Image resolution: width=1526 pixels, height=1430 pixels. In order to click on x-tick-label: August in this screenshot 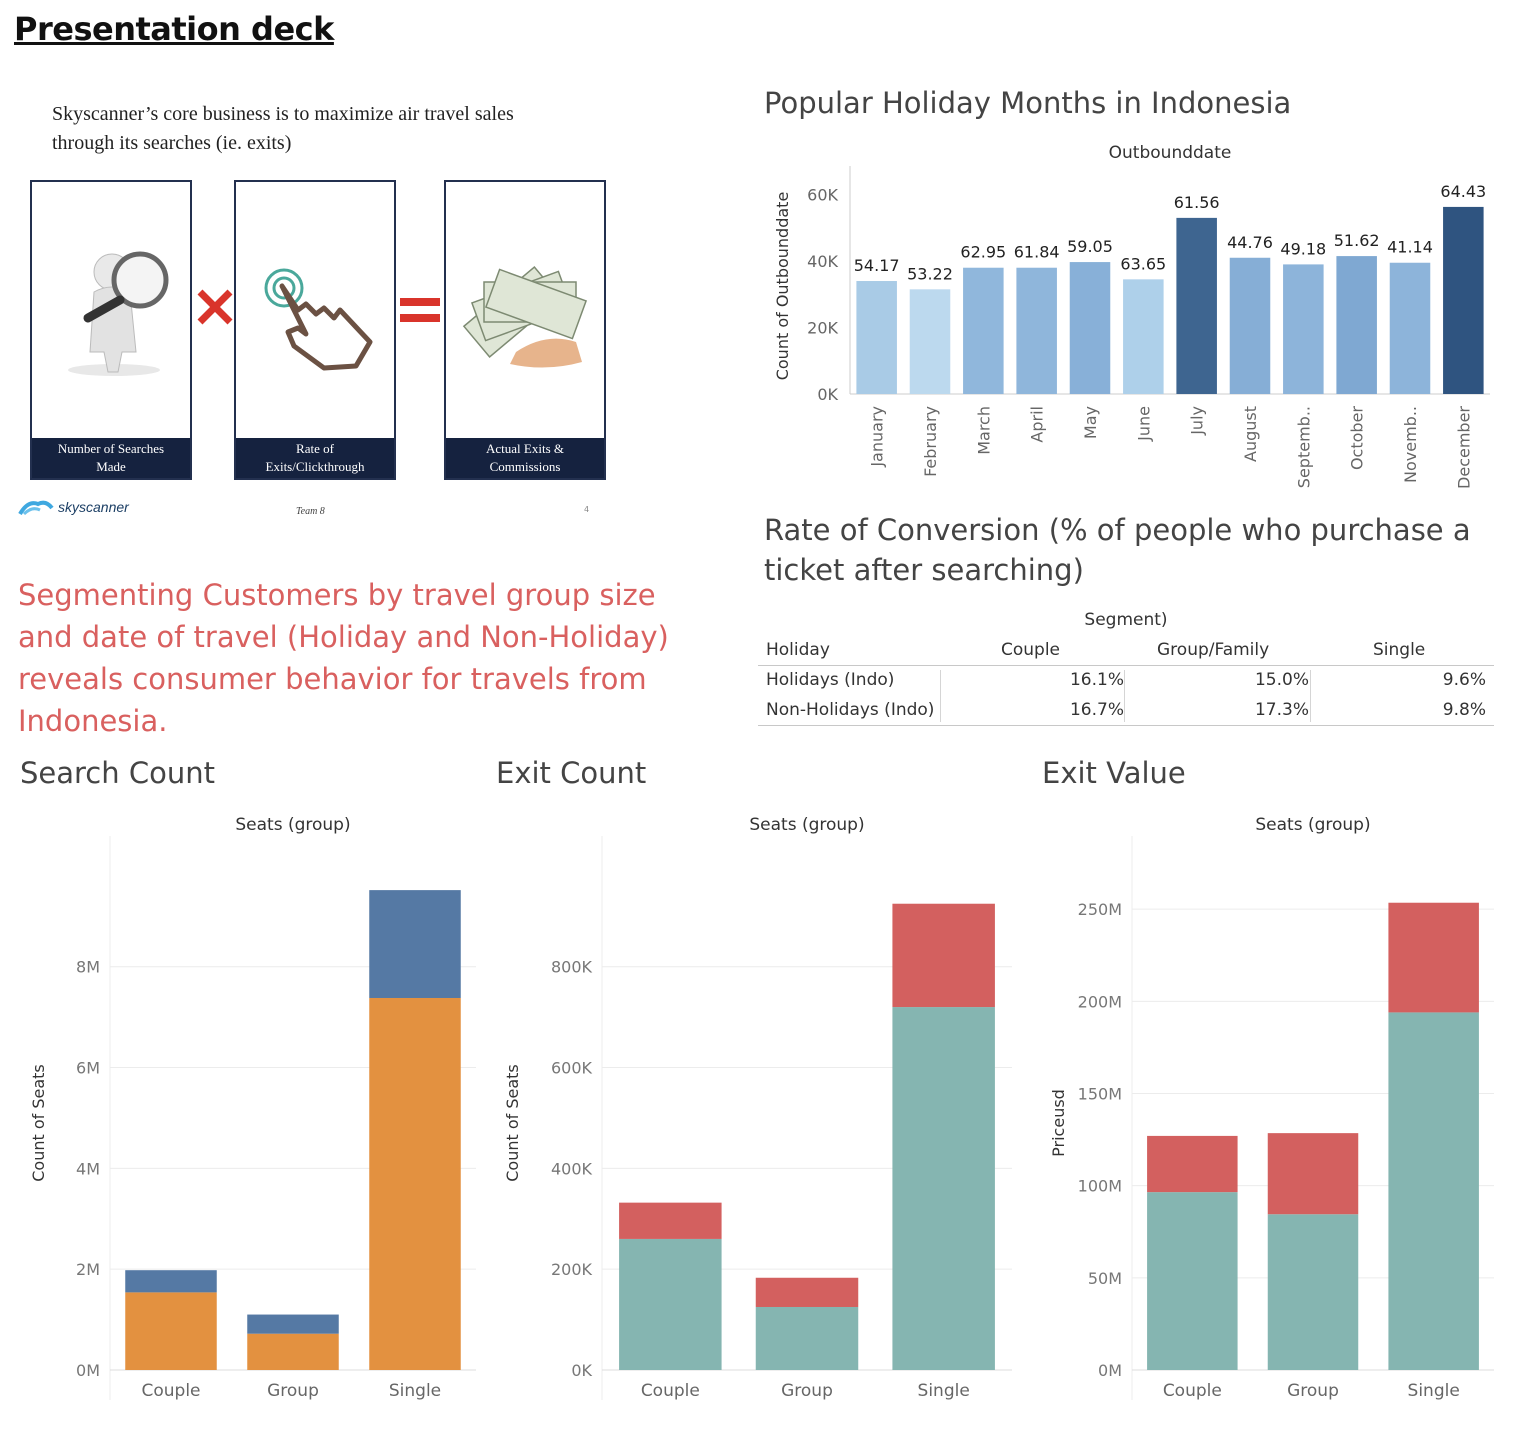, I will do `click(1250, 434)`.